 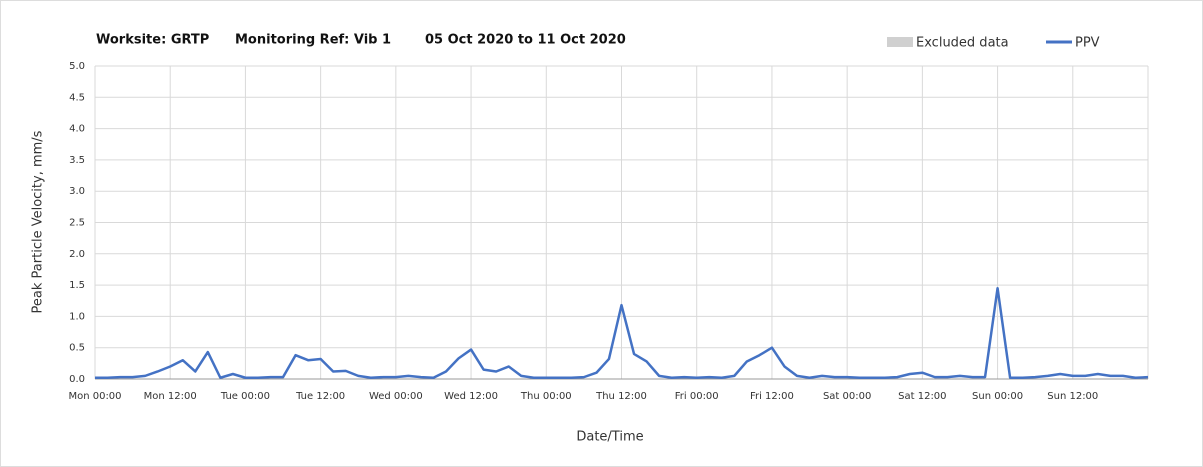 What do you see at coordinates (77, 254) in the screenshot?
I see `y-tick-label: 2.0` at bounding box center [77, 254].